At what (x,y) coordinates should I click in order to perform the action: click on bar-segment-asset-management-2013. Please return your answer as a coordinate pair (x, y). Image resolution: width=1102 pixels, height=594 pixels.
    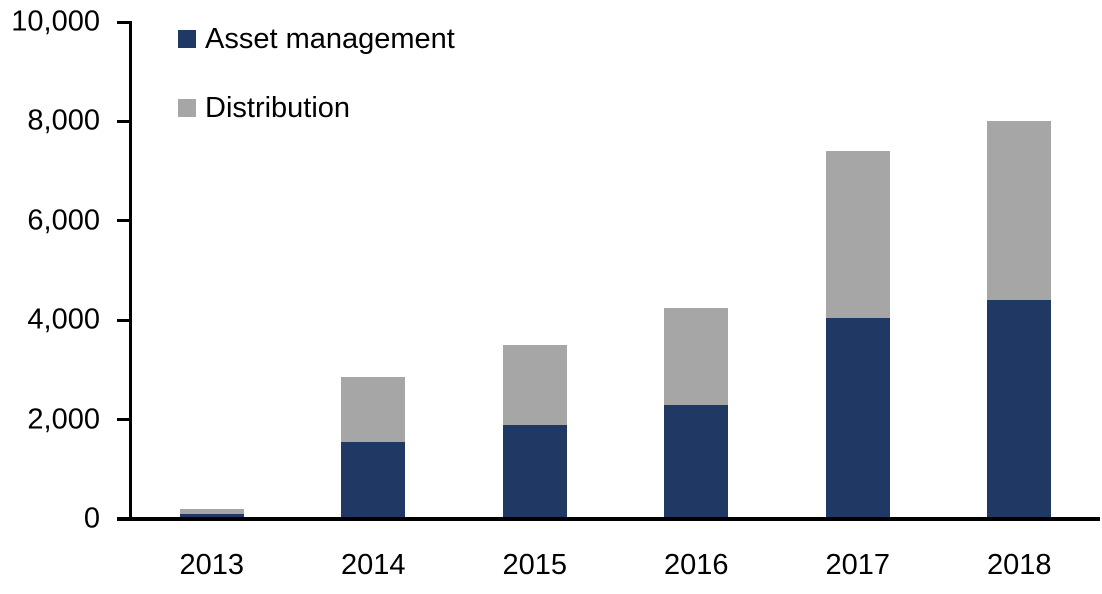
    Looking at the image, I should click on (211, 516).